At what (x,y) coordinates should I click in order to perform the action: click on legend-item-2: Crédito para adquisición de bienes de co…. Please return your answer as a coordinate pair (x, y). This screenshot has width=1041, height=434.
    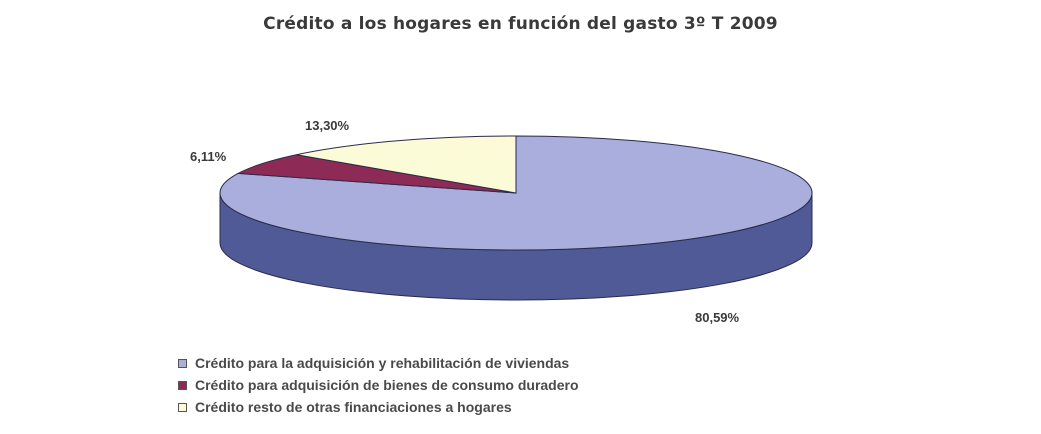
    Looking at the image, I should click on (528, 385).